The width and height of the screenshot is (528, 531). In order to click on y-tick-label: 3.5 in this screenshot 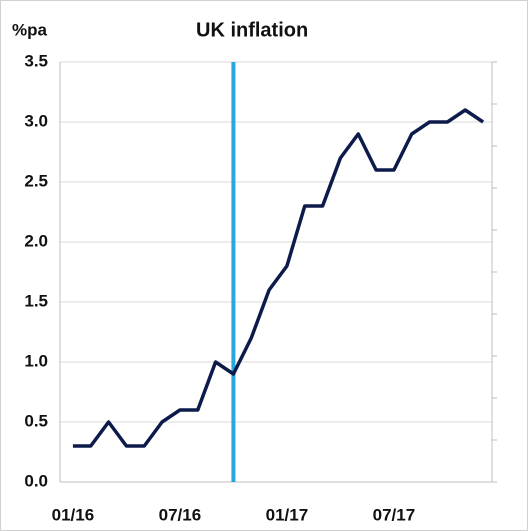, I will do `click(36, 60)`.